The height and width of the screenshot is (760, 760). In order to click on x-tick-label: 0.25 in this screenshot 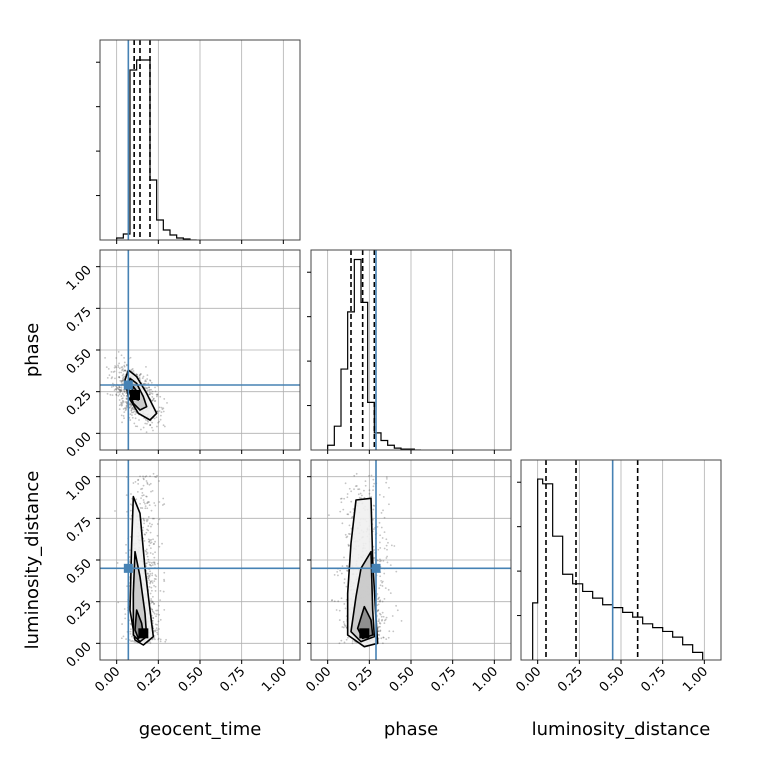, I will do `click(570, 679)`.